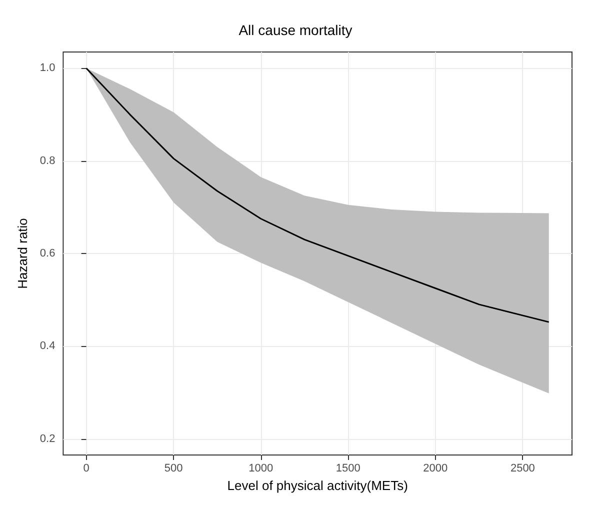 The width and height of the screenshot is (591, 524). Describe the element at coordinates (48, 160) in the screenshot. I see `y-tick-label: 0.8` at that location.